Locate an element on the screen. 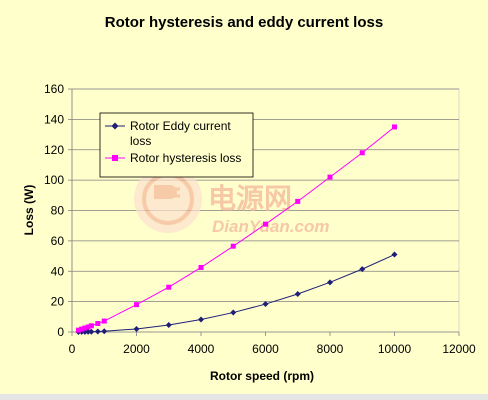  y-tick-label: 40 is located at coordinates (58, 271).